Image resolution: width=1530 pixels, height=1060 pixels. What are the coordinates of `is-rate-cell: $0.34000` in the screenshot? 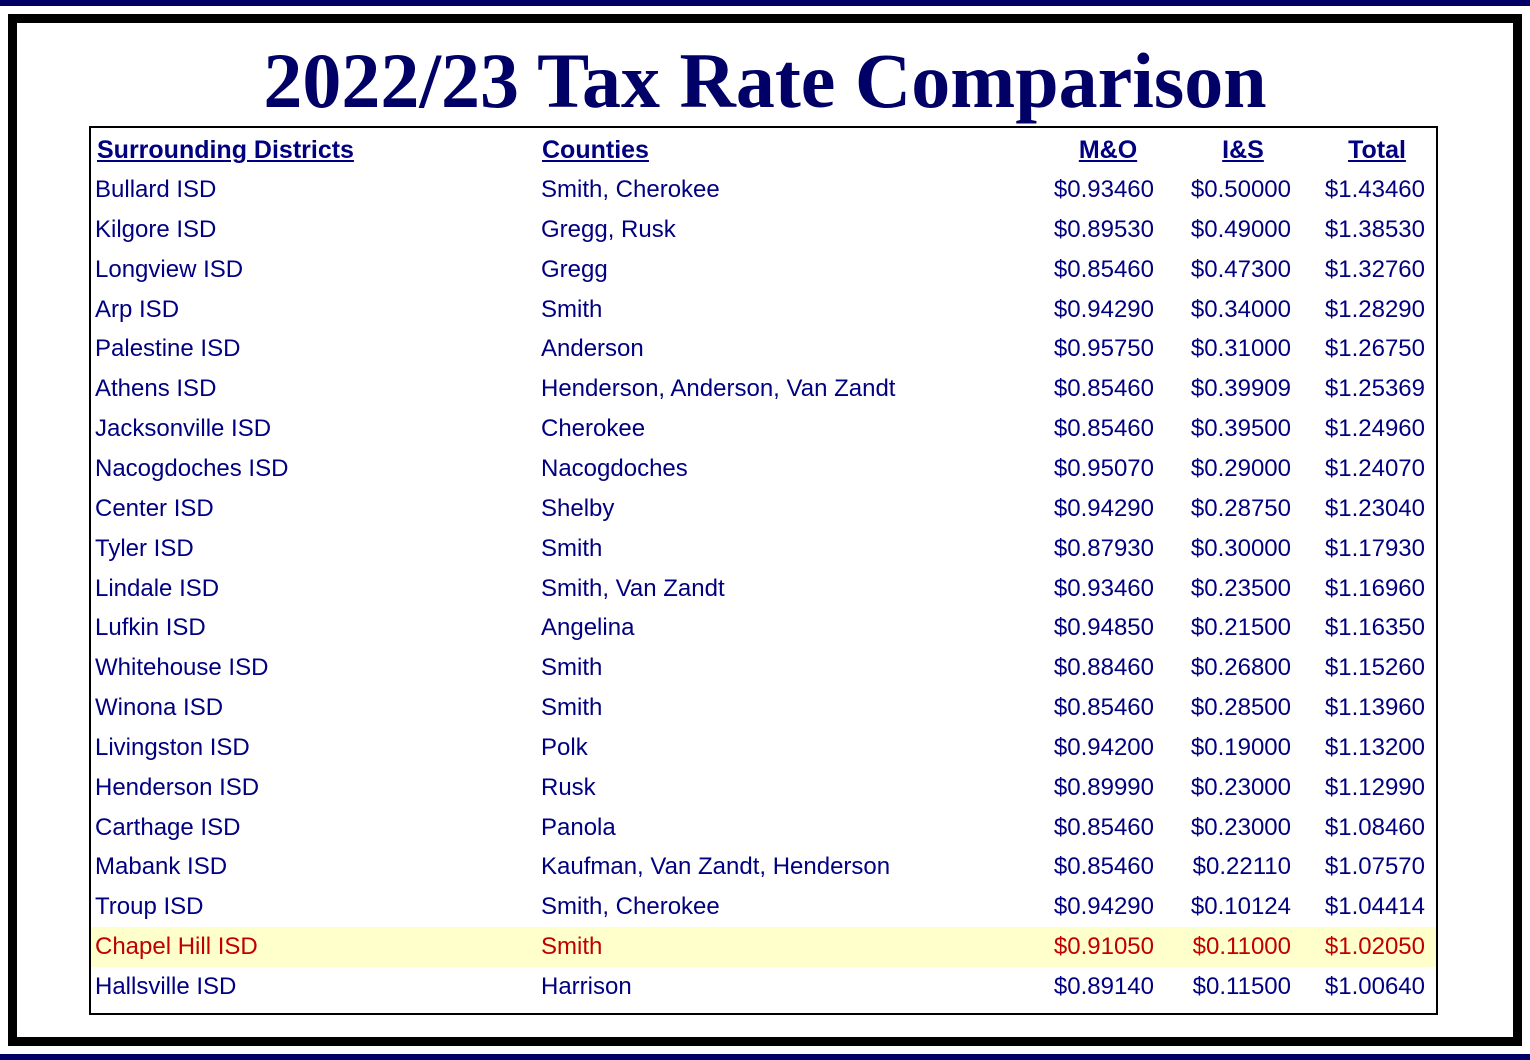 It's located at (1240, 309).